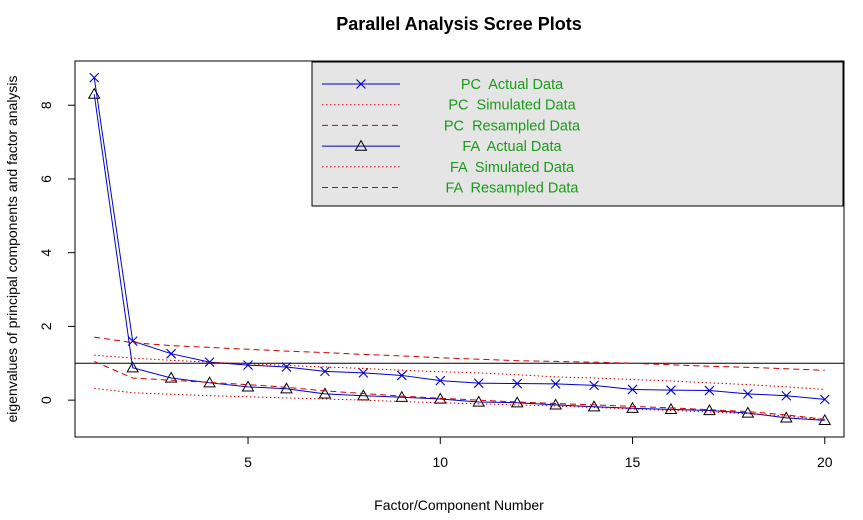 This screenshot has width=863, height=520. What do you see at coordinates (538, 453) in the screenshot?
I see `x-axis: 5 10 15 20` at bounding box center [538, 453].